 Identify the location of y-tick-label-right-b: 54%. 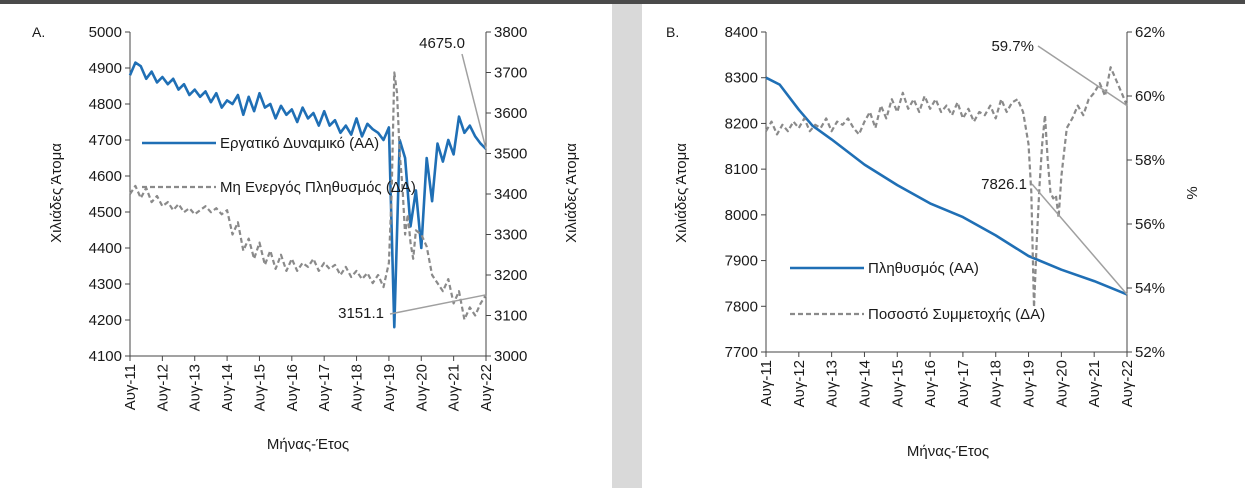
(1150, 288).